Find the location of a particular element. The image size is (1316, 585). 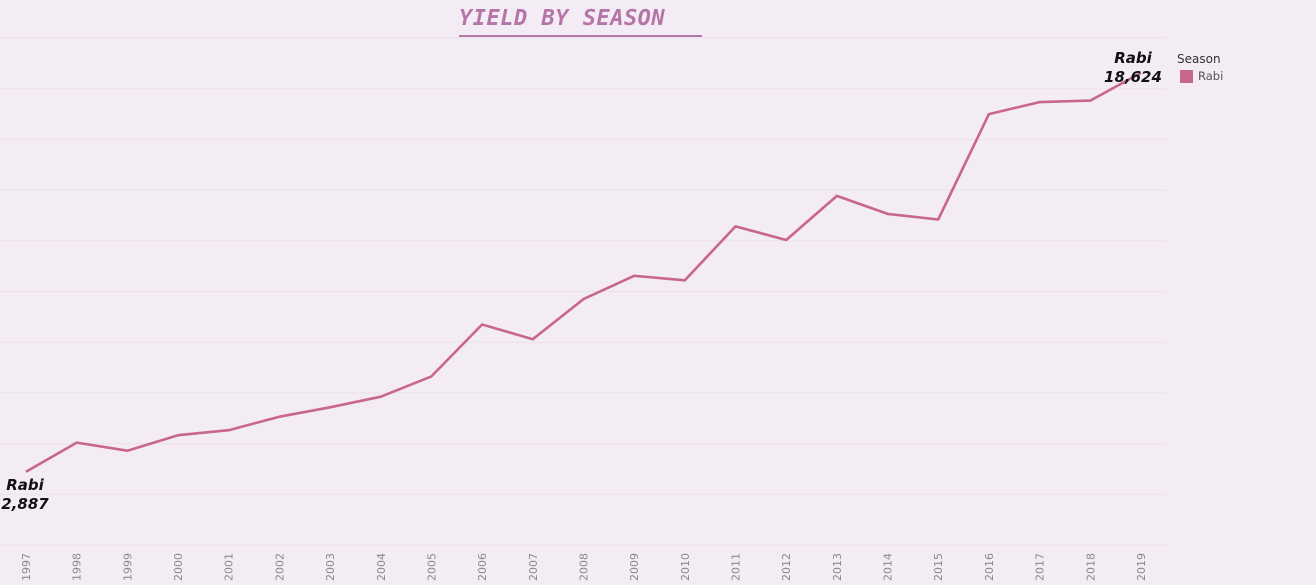

x-tick-label: 2013 is located at coordinates (837, 567).